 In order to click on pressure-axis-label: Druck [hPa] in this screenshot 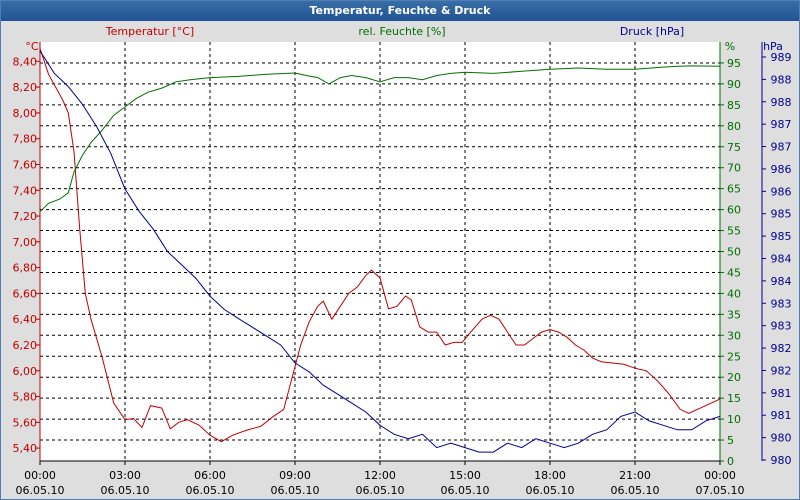, I will do `click(652, 31)`.